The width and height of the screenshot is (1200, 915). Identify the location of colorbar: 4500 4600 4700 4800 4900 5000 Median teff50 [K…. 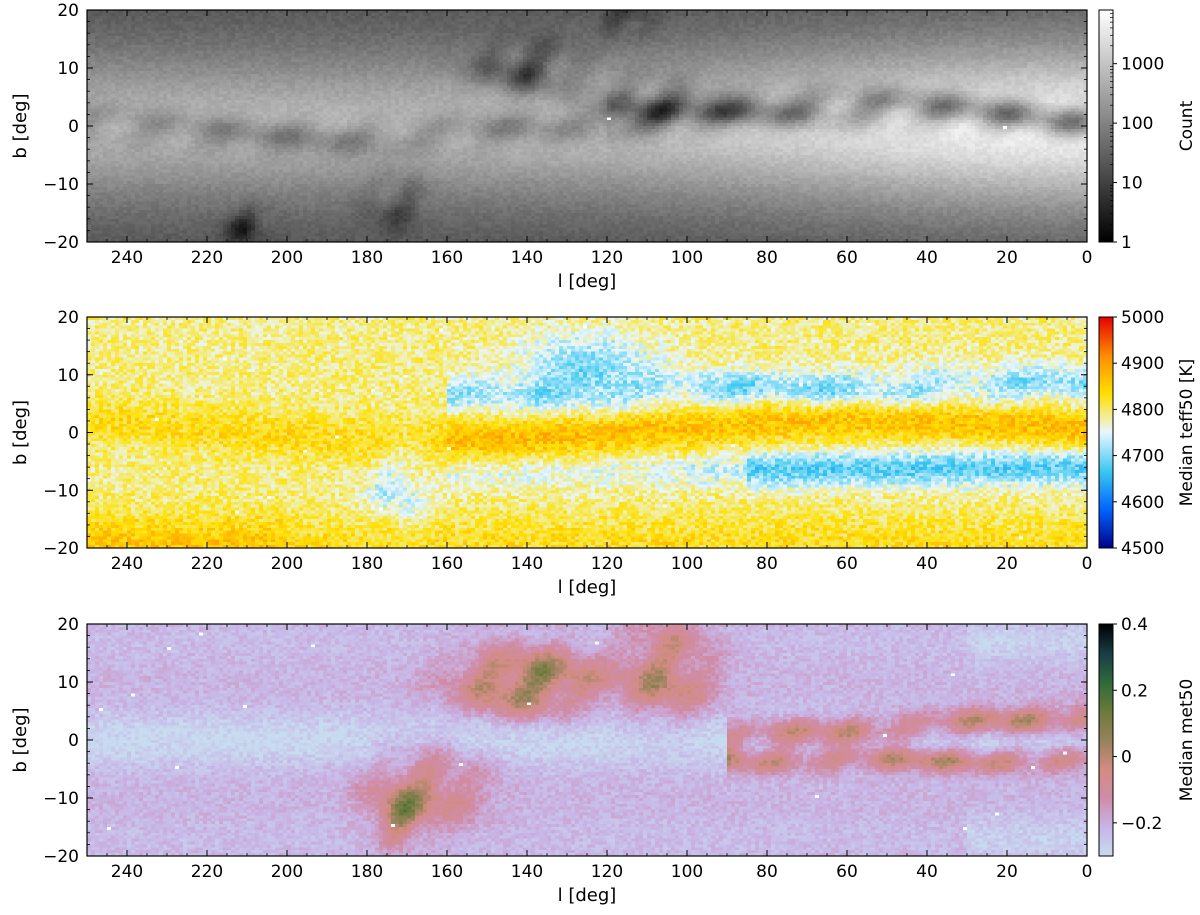
(1147, 433).